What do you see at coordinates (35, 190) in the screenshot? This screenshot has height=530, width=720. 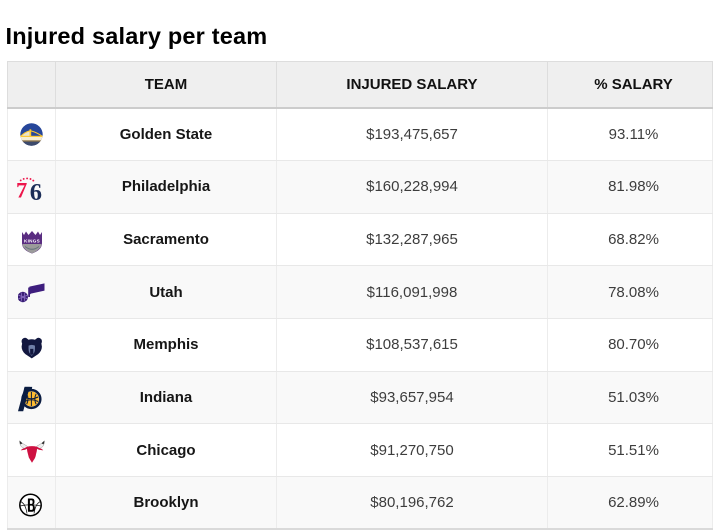 I see `svg-text: 6` at bounding box center [35, 190].